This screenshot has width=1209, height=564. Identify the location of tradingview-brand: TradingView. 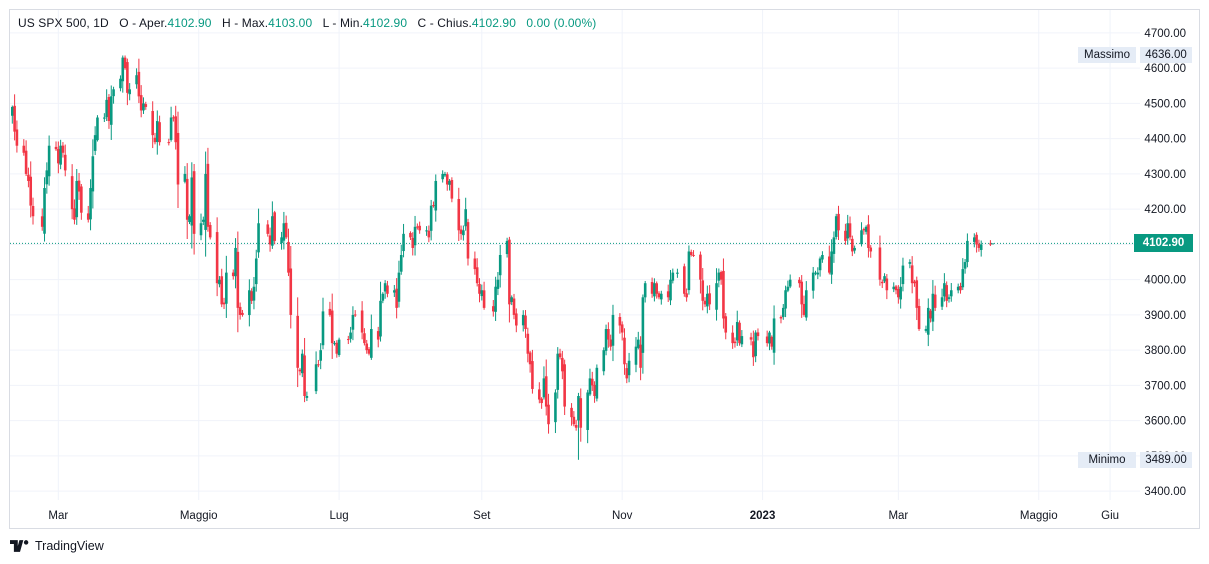
(57, 546).